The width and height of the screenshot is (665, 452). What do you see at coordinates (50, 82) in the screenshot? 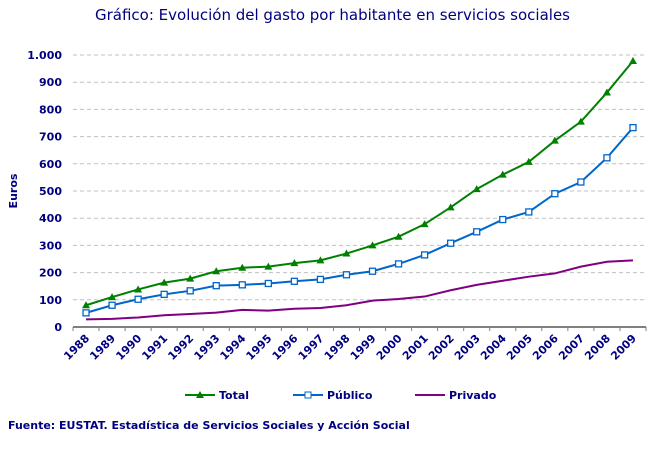
I see `y-tick-label: 900` at bounding box center [50, 82].